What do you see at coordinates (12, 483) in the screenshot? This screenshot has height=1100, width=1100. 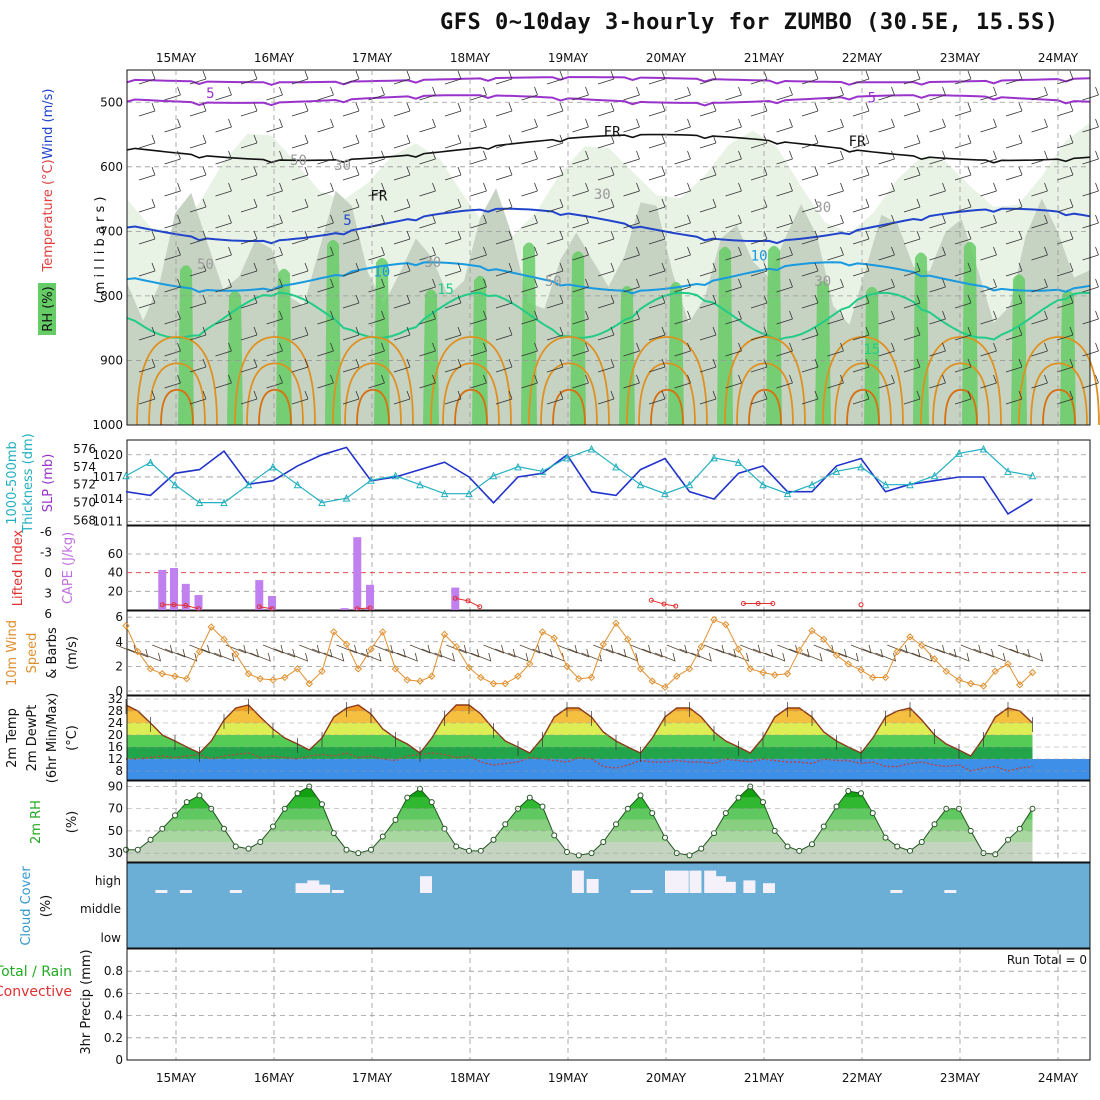 I see `thickness-ylabel: 1000-500mb` at bounding box center [12, 483].